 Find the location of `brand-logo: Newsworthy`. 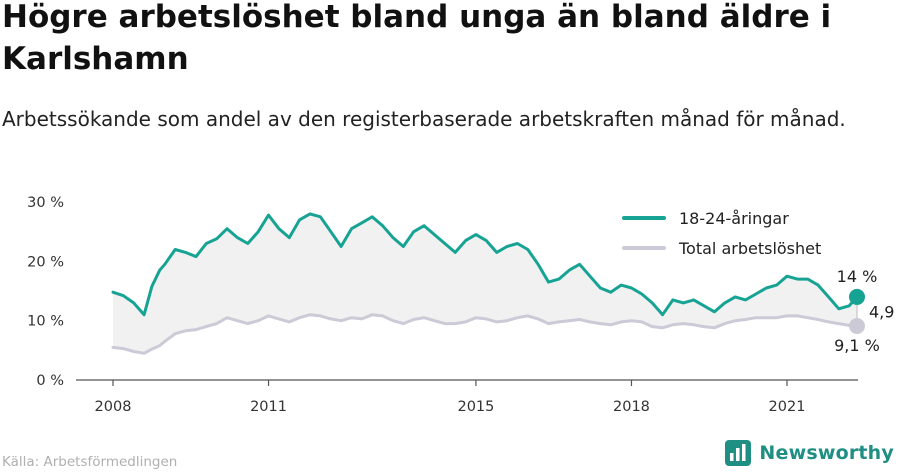

brand-logo: Newsworthy is located at coordinates (809, 453).